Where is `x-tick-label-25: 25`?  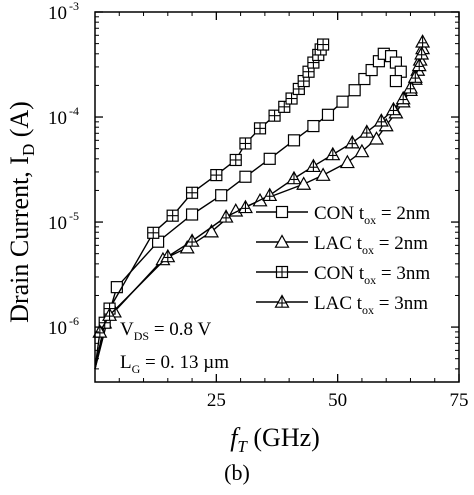 x-tick-label-25: 25 is located at coordinates (216, 400).